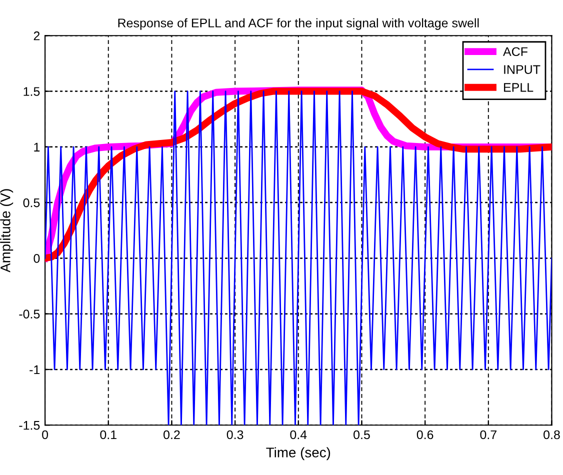 The height and width of the screenshot is (475, 563). I want to click on y-tick-label: -1, so click(35, 369).